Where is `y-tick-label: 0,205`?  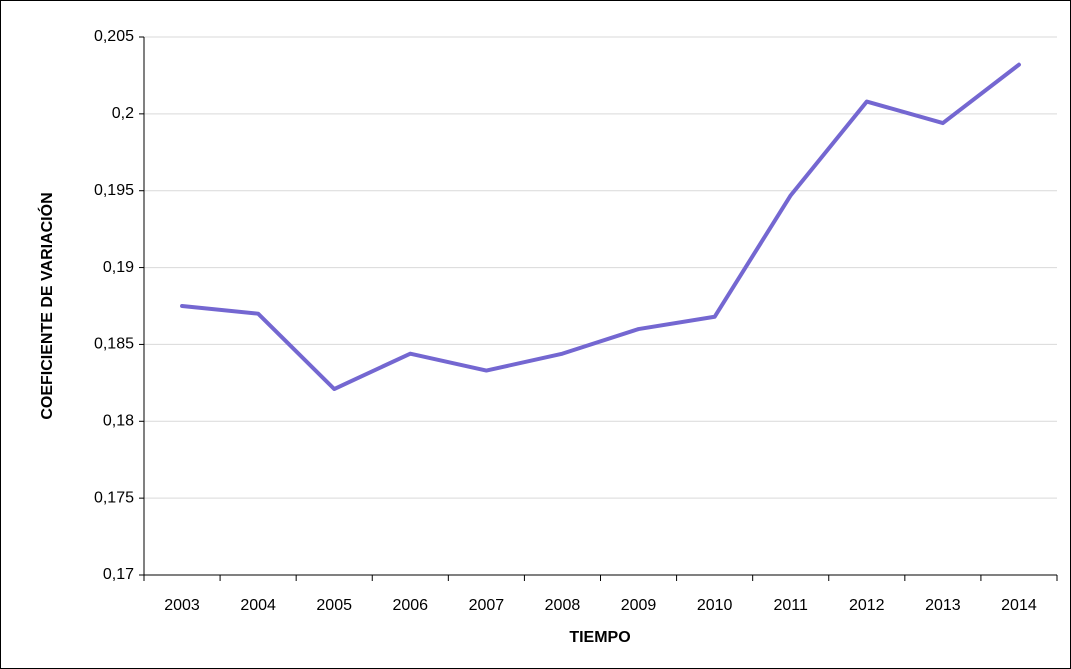
y-tick-label: 0,205 is located at coordinates (114, 36).